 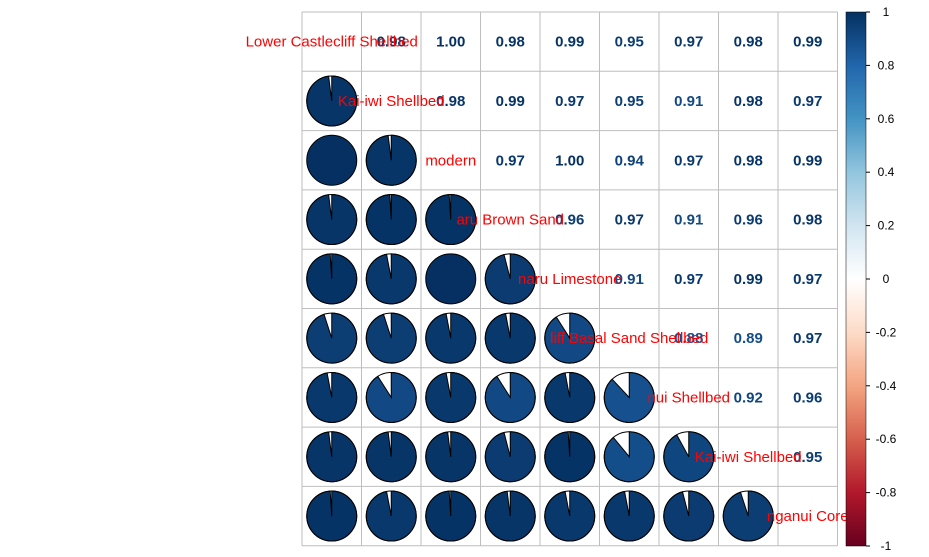 I want to click on variable-label: naru Limestone, so click(x=569, y=279).